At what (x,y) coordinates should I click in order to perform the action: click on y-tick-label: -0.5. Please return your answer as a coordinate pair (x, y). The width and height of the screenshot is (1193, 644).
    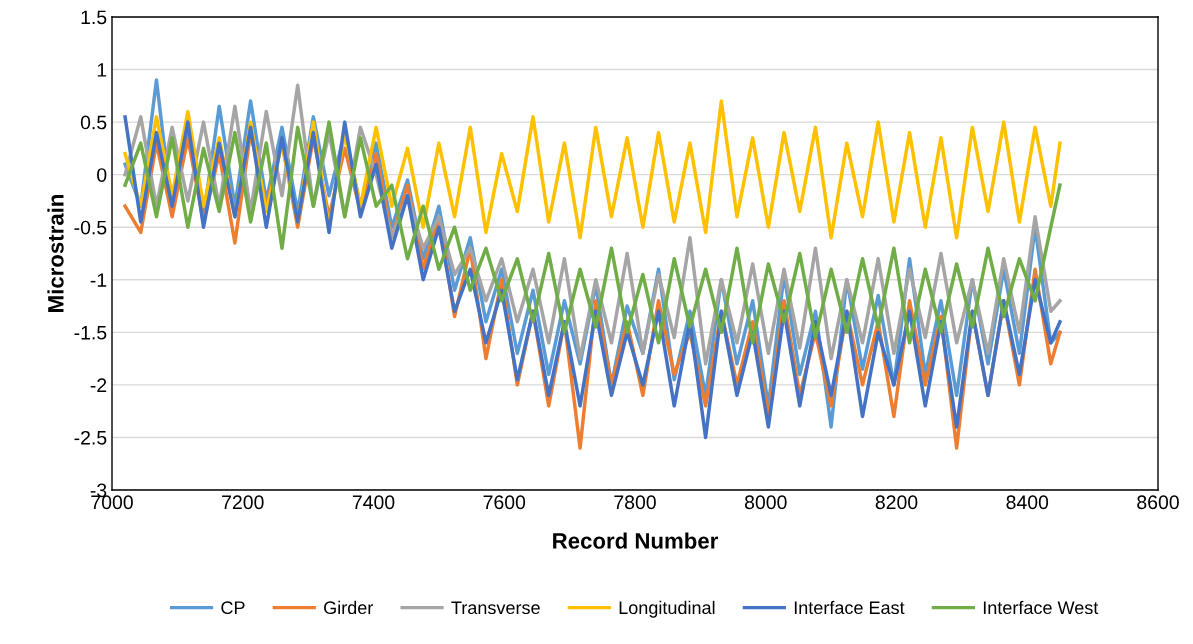
    Looking at the image, I should click on (90, 227).